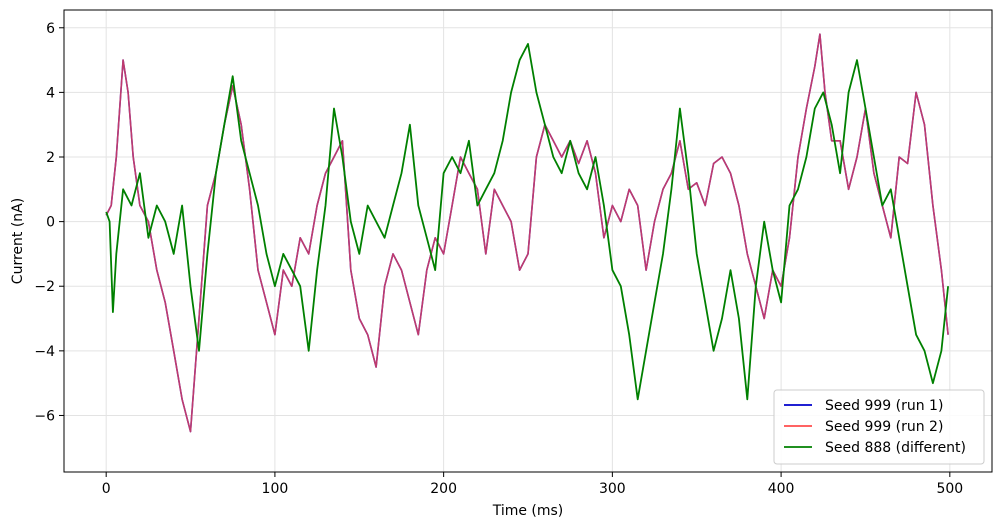  Describe the element at coordinates (884, 406) in the screenshot. I see `legend-label: Seed 999 (run 1)` at that location.